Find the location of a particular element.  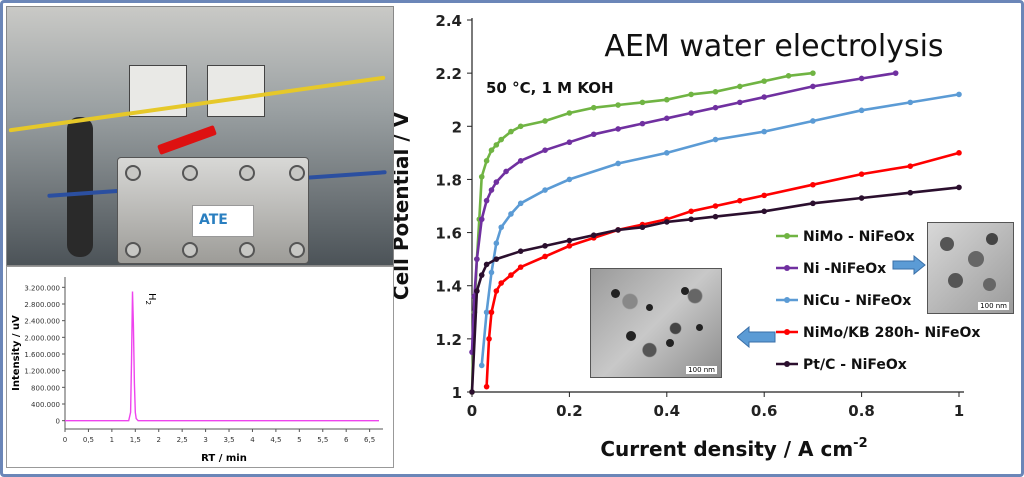

chrom-x-tick-label: 0,5 is located at coordinates (88, 440).